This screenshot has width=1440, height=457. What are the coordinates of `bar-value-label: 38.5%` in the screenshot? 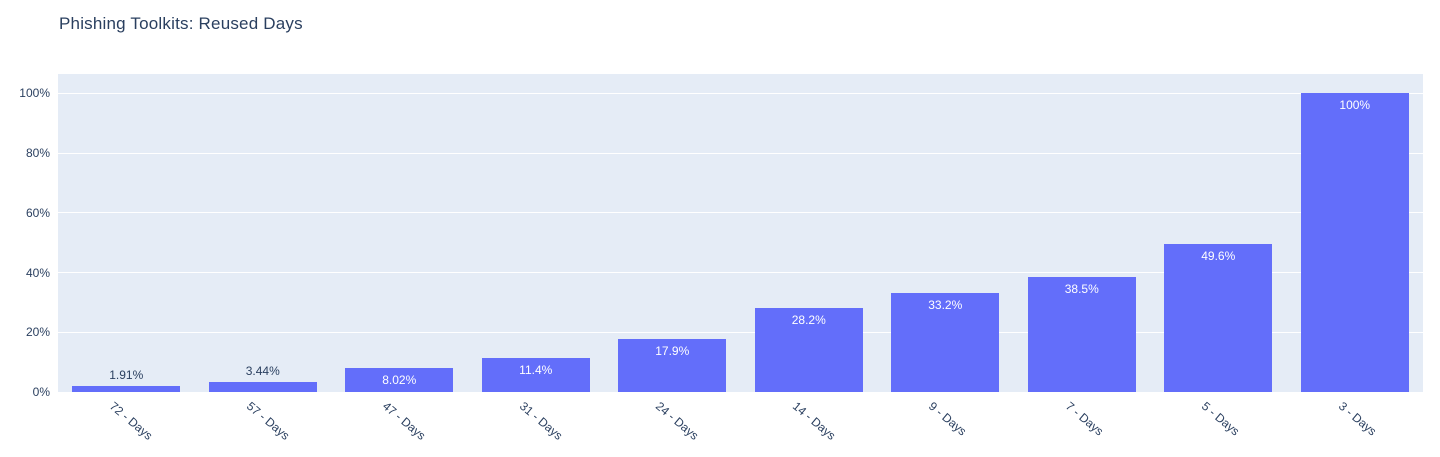 It's located at (1081, 289).